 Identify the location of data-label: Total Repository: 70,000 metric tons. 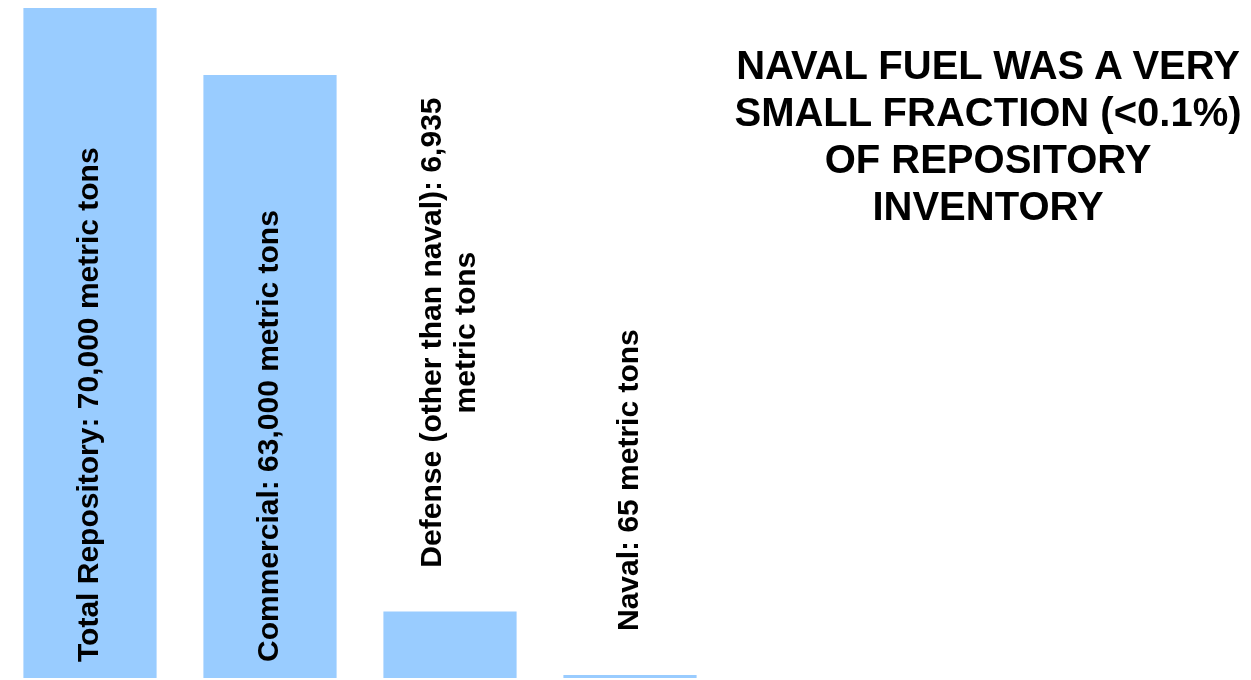
(88, 404).